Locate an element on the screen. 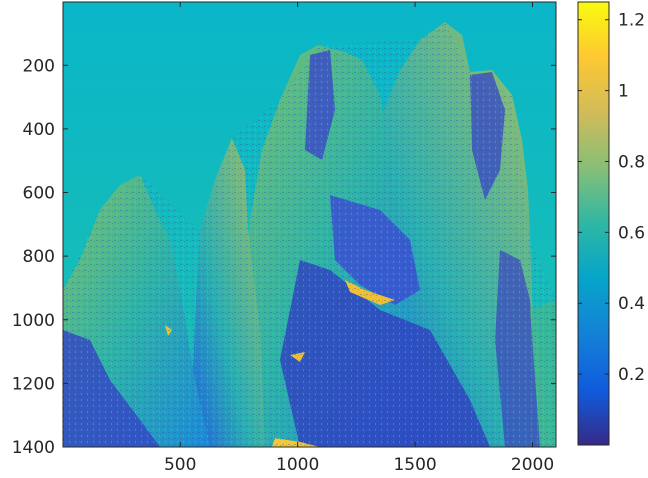 Image resolution: width=648 pixels, height=478 pixels. y-tick-label: 1400 is located at coordinates (33, 448).